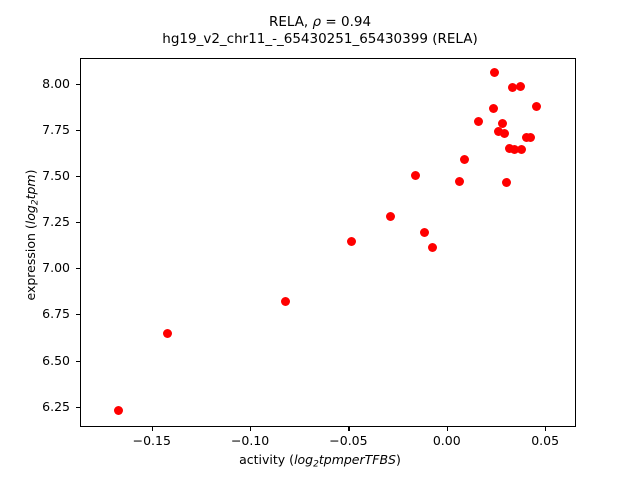 The height and width of the screenshot is (480, 640). I want to click on y-tick-label: 6.75, so click(56, 314).